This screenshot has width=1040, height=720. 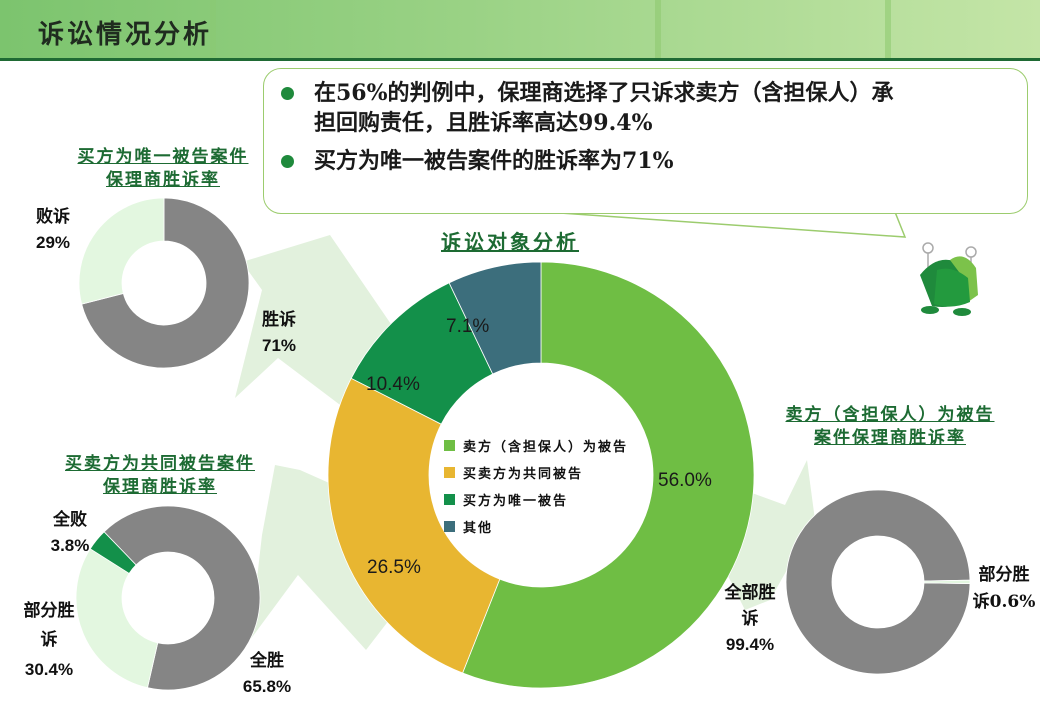 I want to click on segment-other, so click(x=495, y=318).